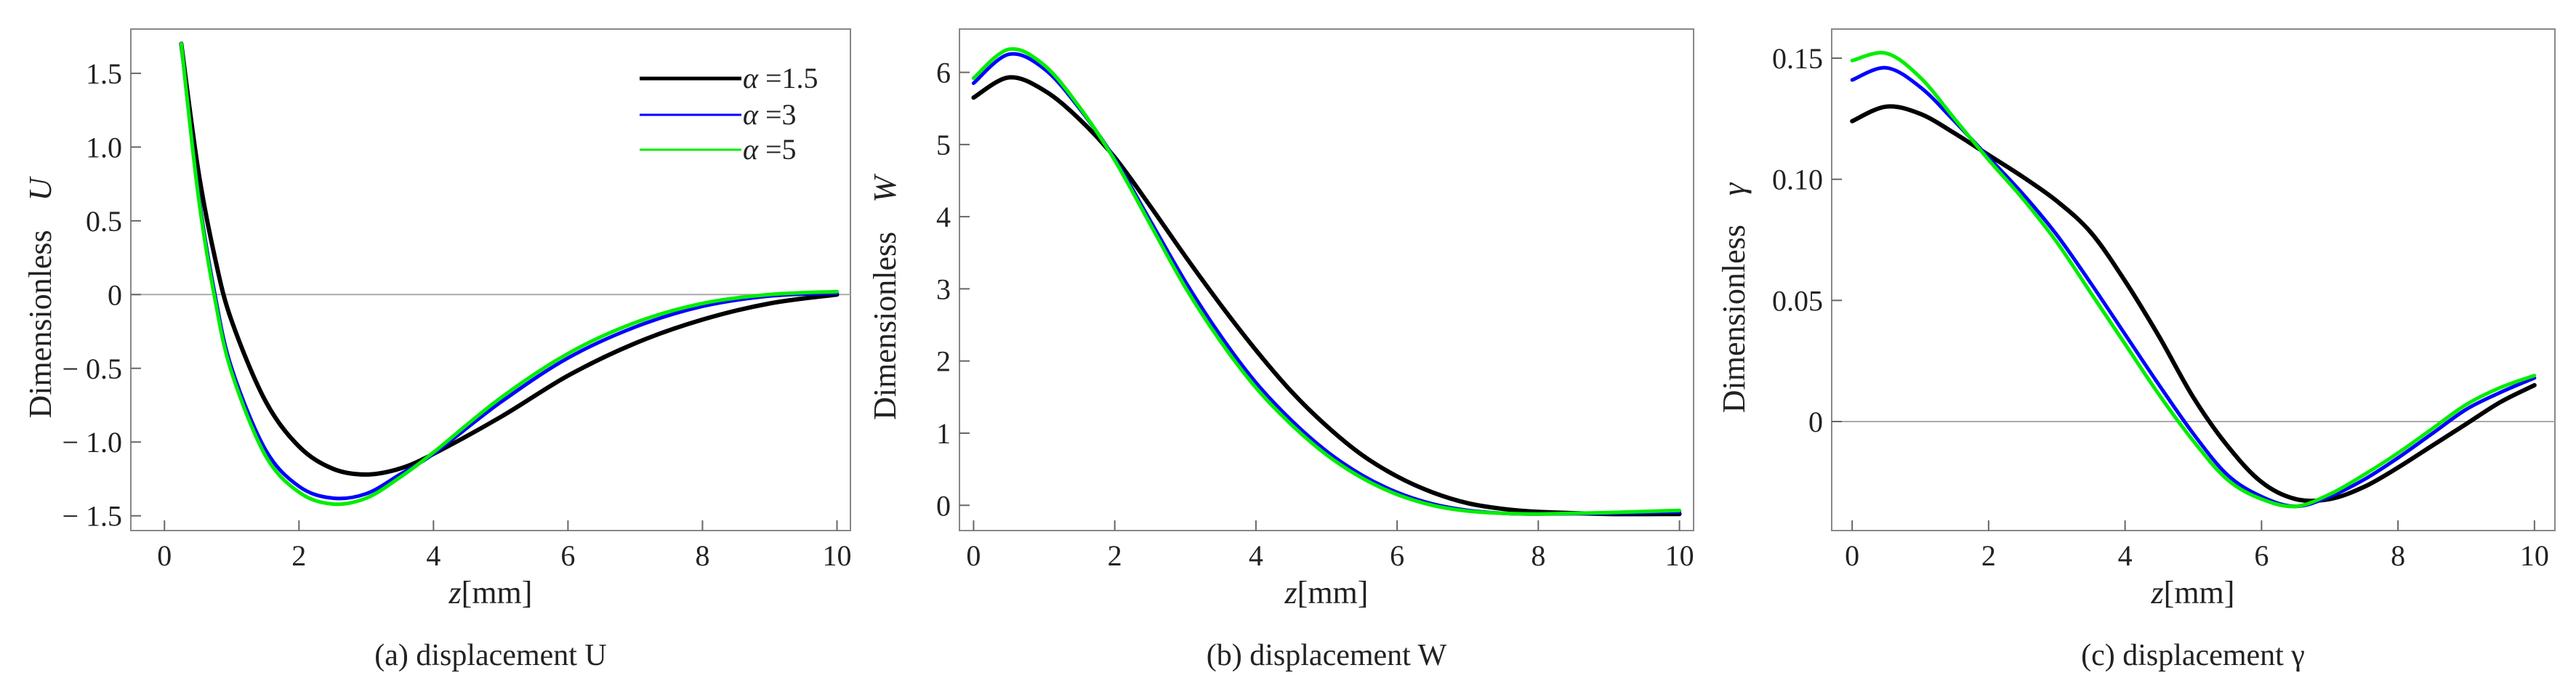  I want to click on panel-b-y-tick-label: 5, so click(943, 145).